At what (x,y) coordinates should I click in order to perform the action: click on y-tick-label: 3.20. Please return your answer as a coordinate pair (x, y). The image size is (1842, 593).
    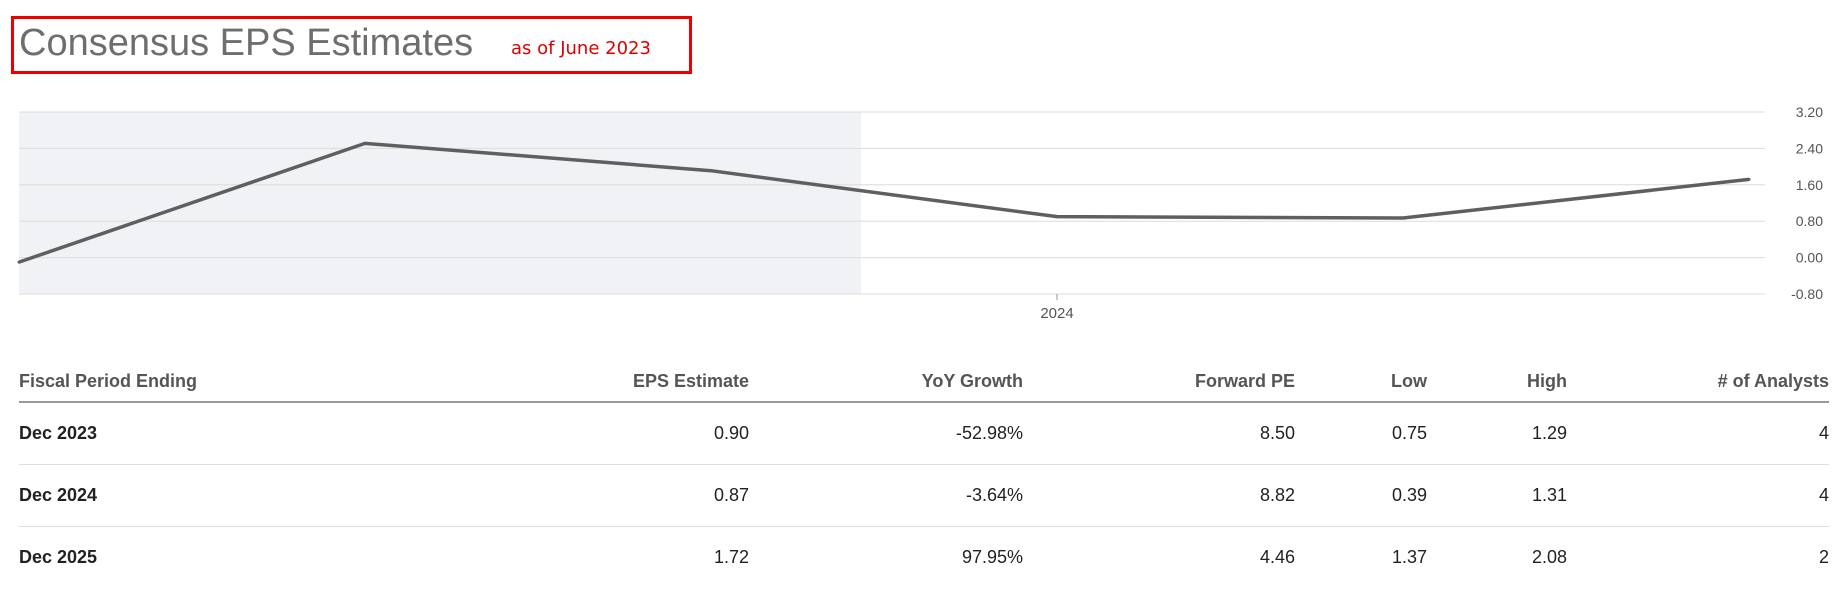
    Looking at the image, I should click on (1809, 112).